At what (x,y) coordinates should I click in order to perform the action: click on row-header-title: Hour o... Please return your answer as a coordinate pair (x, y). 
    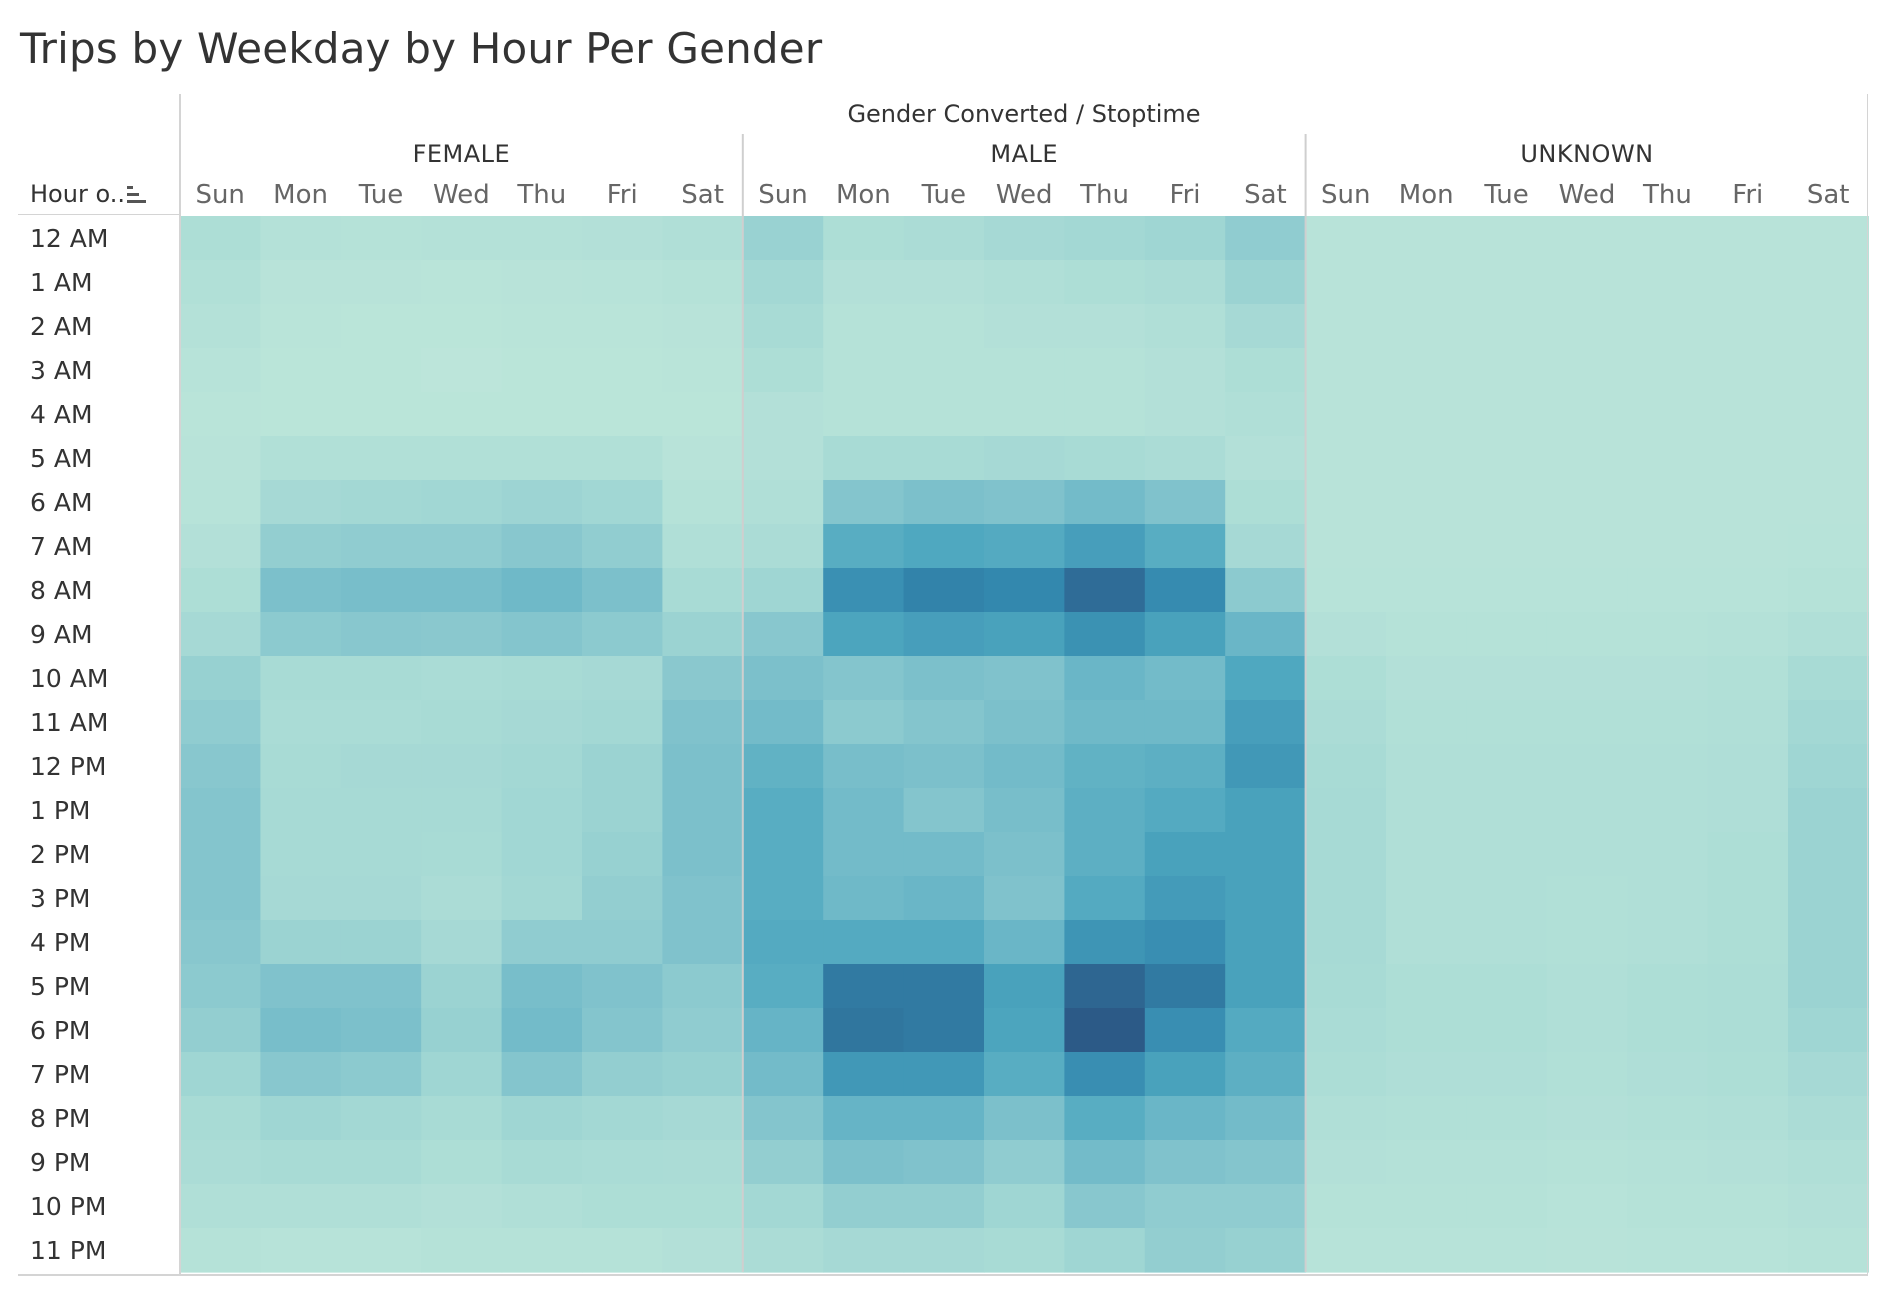
    Looking at the image, I should click on (77, 194).